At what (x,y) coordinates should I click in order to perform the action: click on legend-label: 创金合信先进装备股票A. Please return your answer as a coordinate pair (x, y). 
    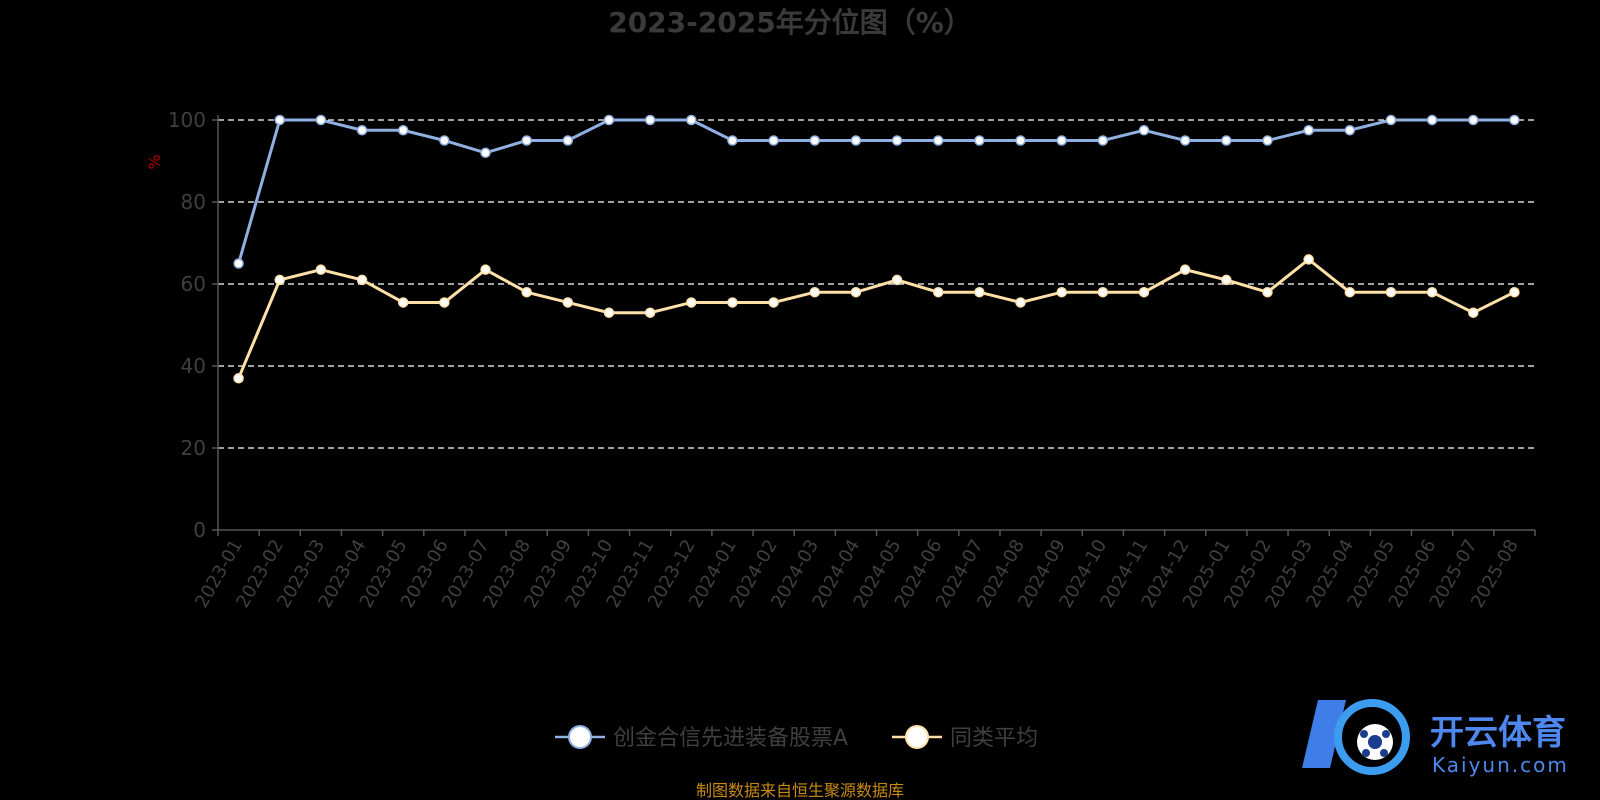
    Looking at the image, I should click on (730, 738).